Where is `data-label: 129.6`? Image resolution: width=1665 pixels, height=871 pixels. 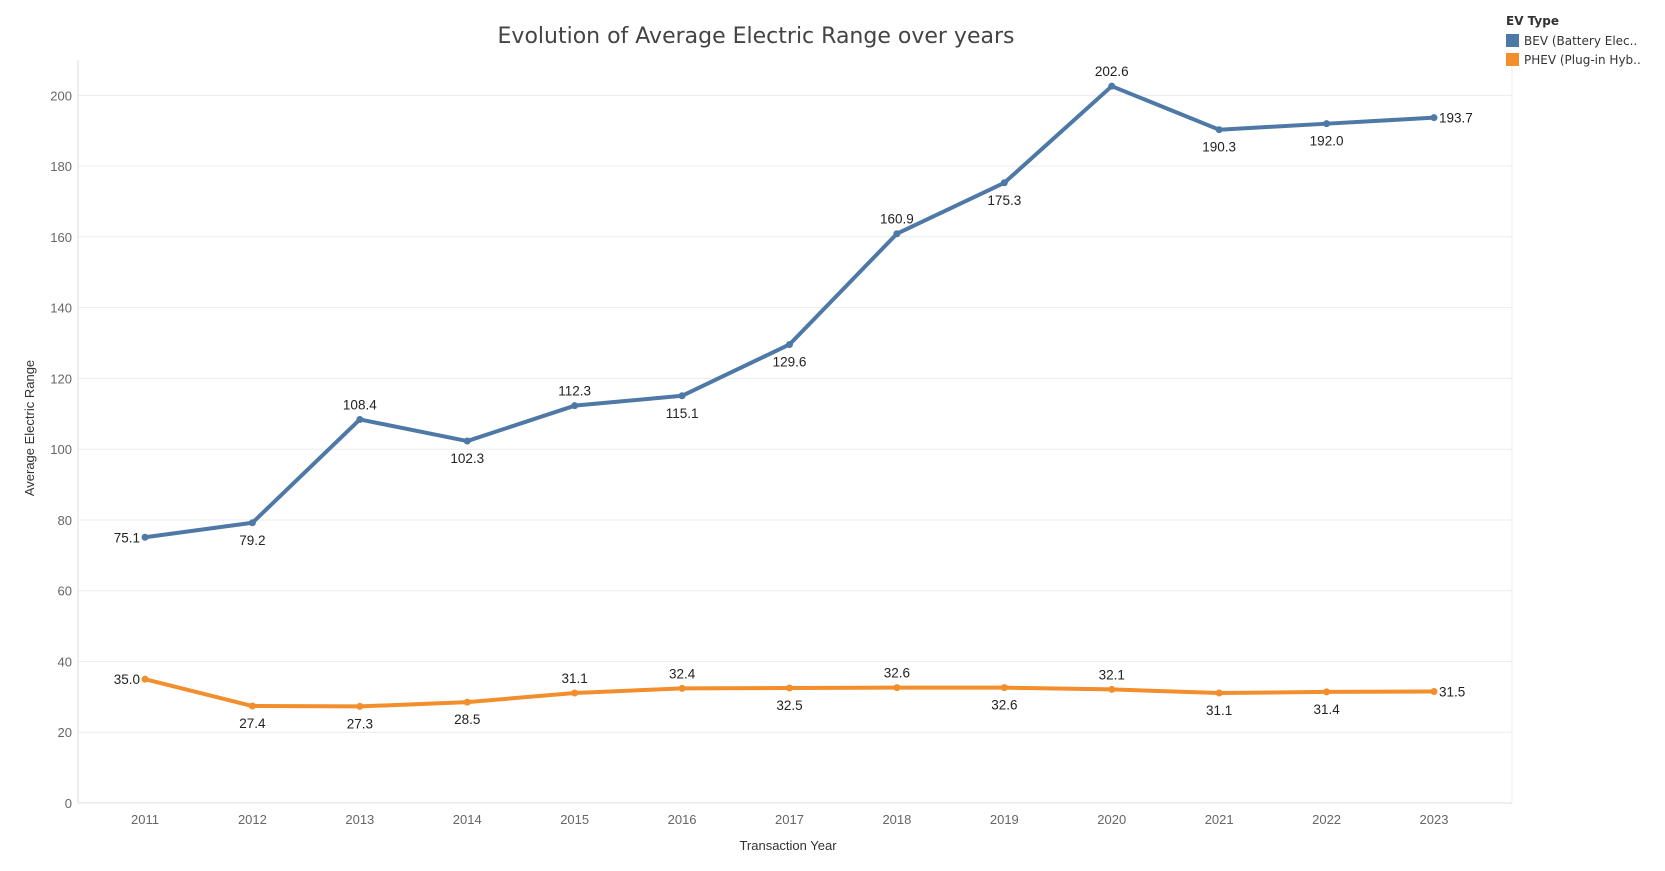
data-label: 129.6 is located at coordinates (790, 361).